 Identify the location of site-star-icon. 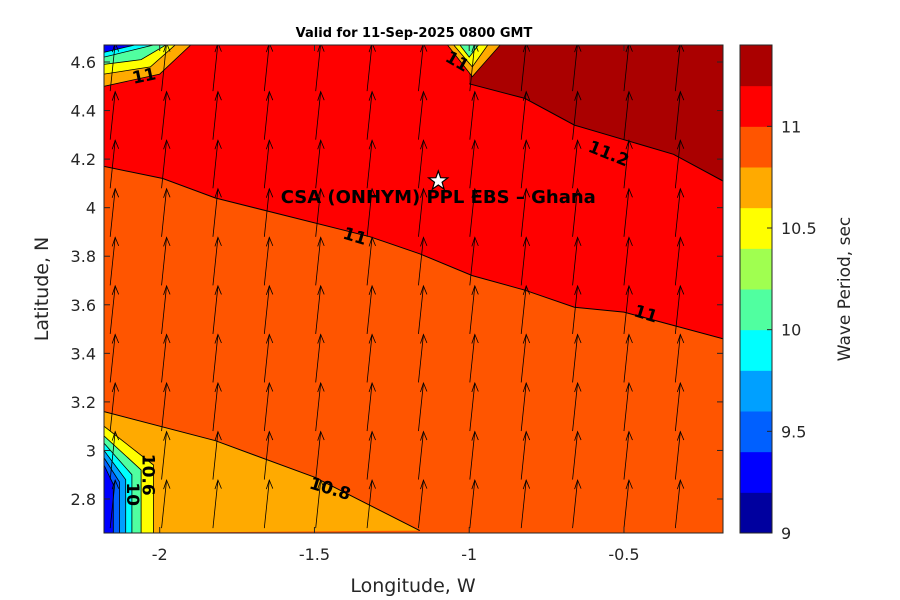
(438, 180).